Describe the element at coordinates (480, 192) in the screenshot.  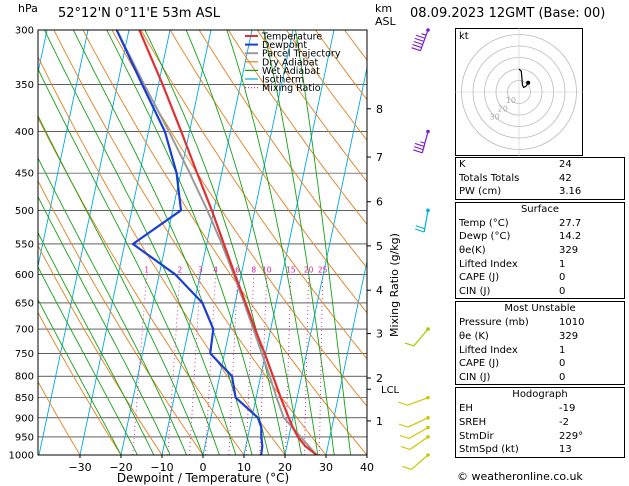
I see `index-label: PW (cm)` at that location.